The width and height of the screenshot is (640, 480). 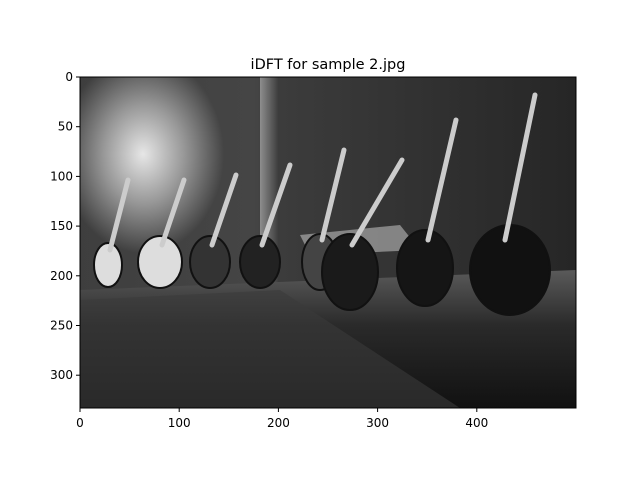 I want to click on y-tick-label: 100, so click(x=61, y=176).